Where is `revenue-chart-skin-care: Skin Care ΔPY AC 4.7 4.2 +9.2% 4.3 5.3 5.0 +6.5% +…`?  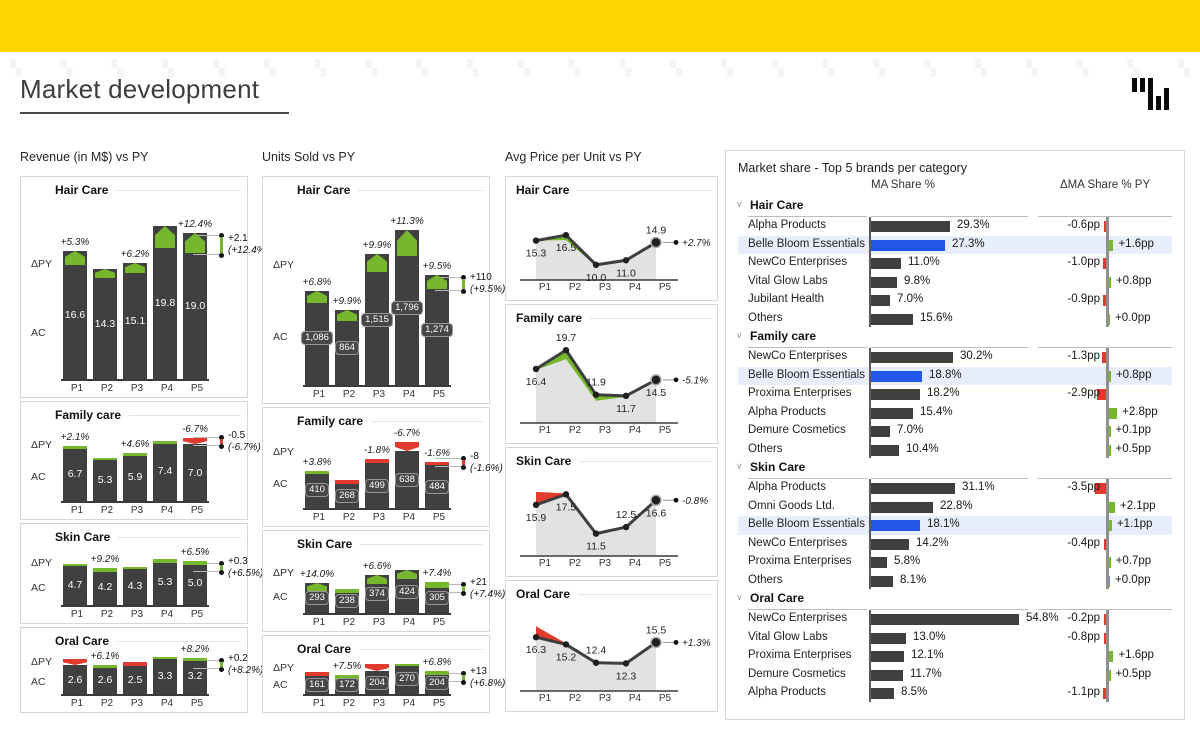 revenue-chart-skin-care: Skin Care ΔPY AC 4.7 4.2 +9.2% 4.3 5.3 5.0 +6.5% +… is located at coordinates (141, 573).